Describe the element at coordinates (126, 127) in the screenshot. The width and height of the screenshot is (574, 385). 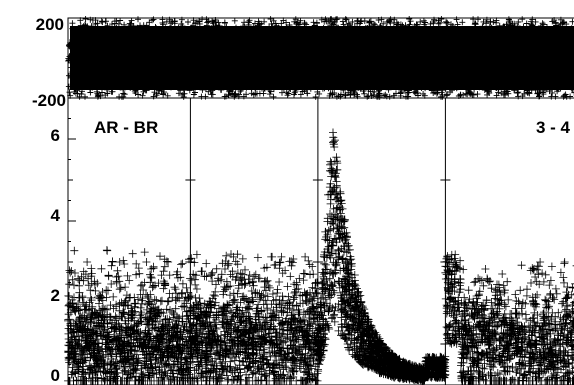
I see `annotation-ar-br: AR - BR` at that location.